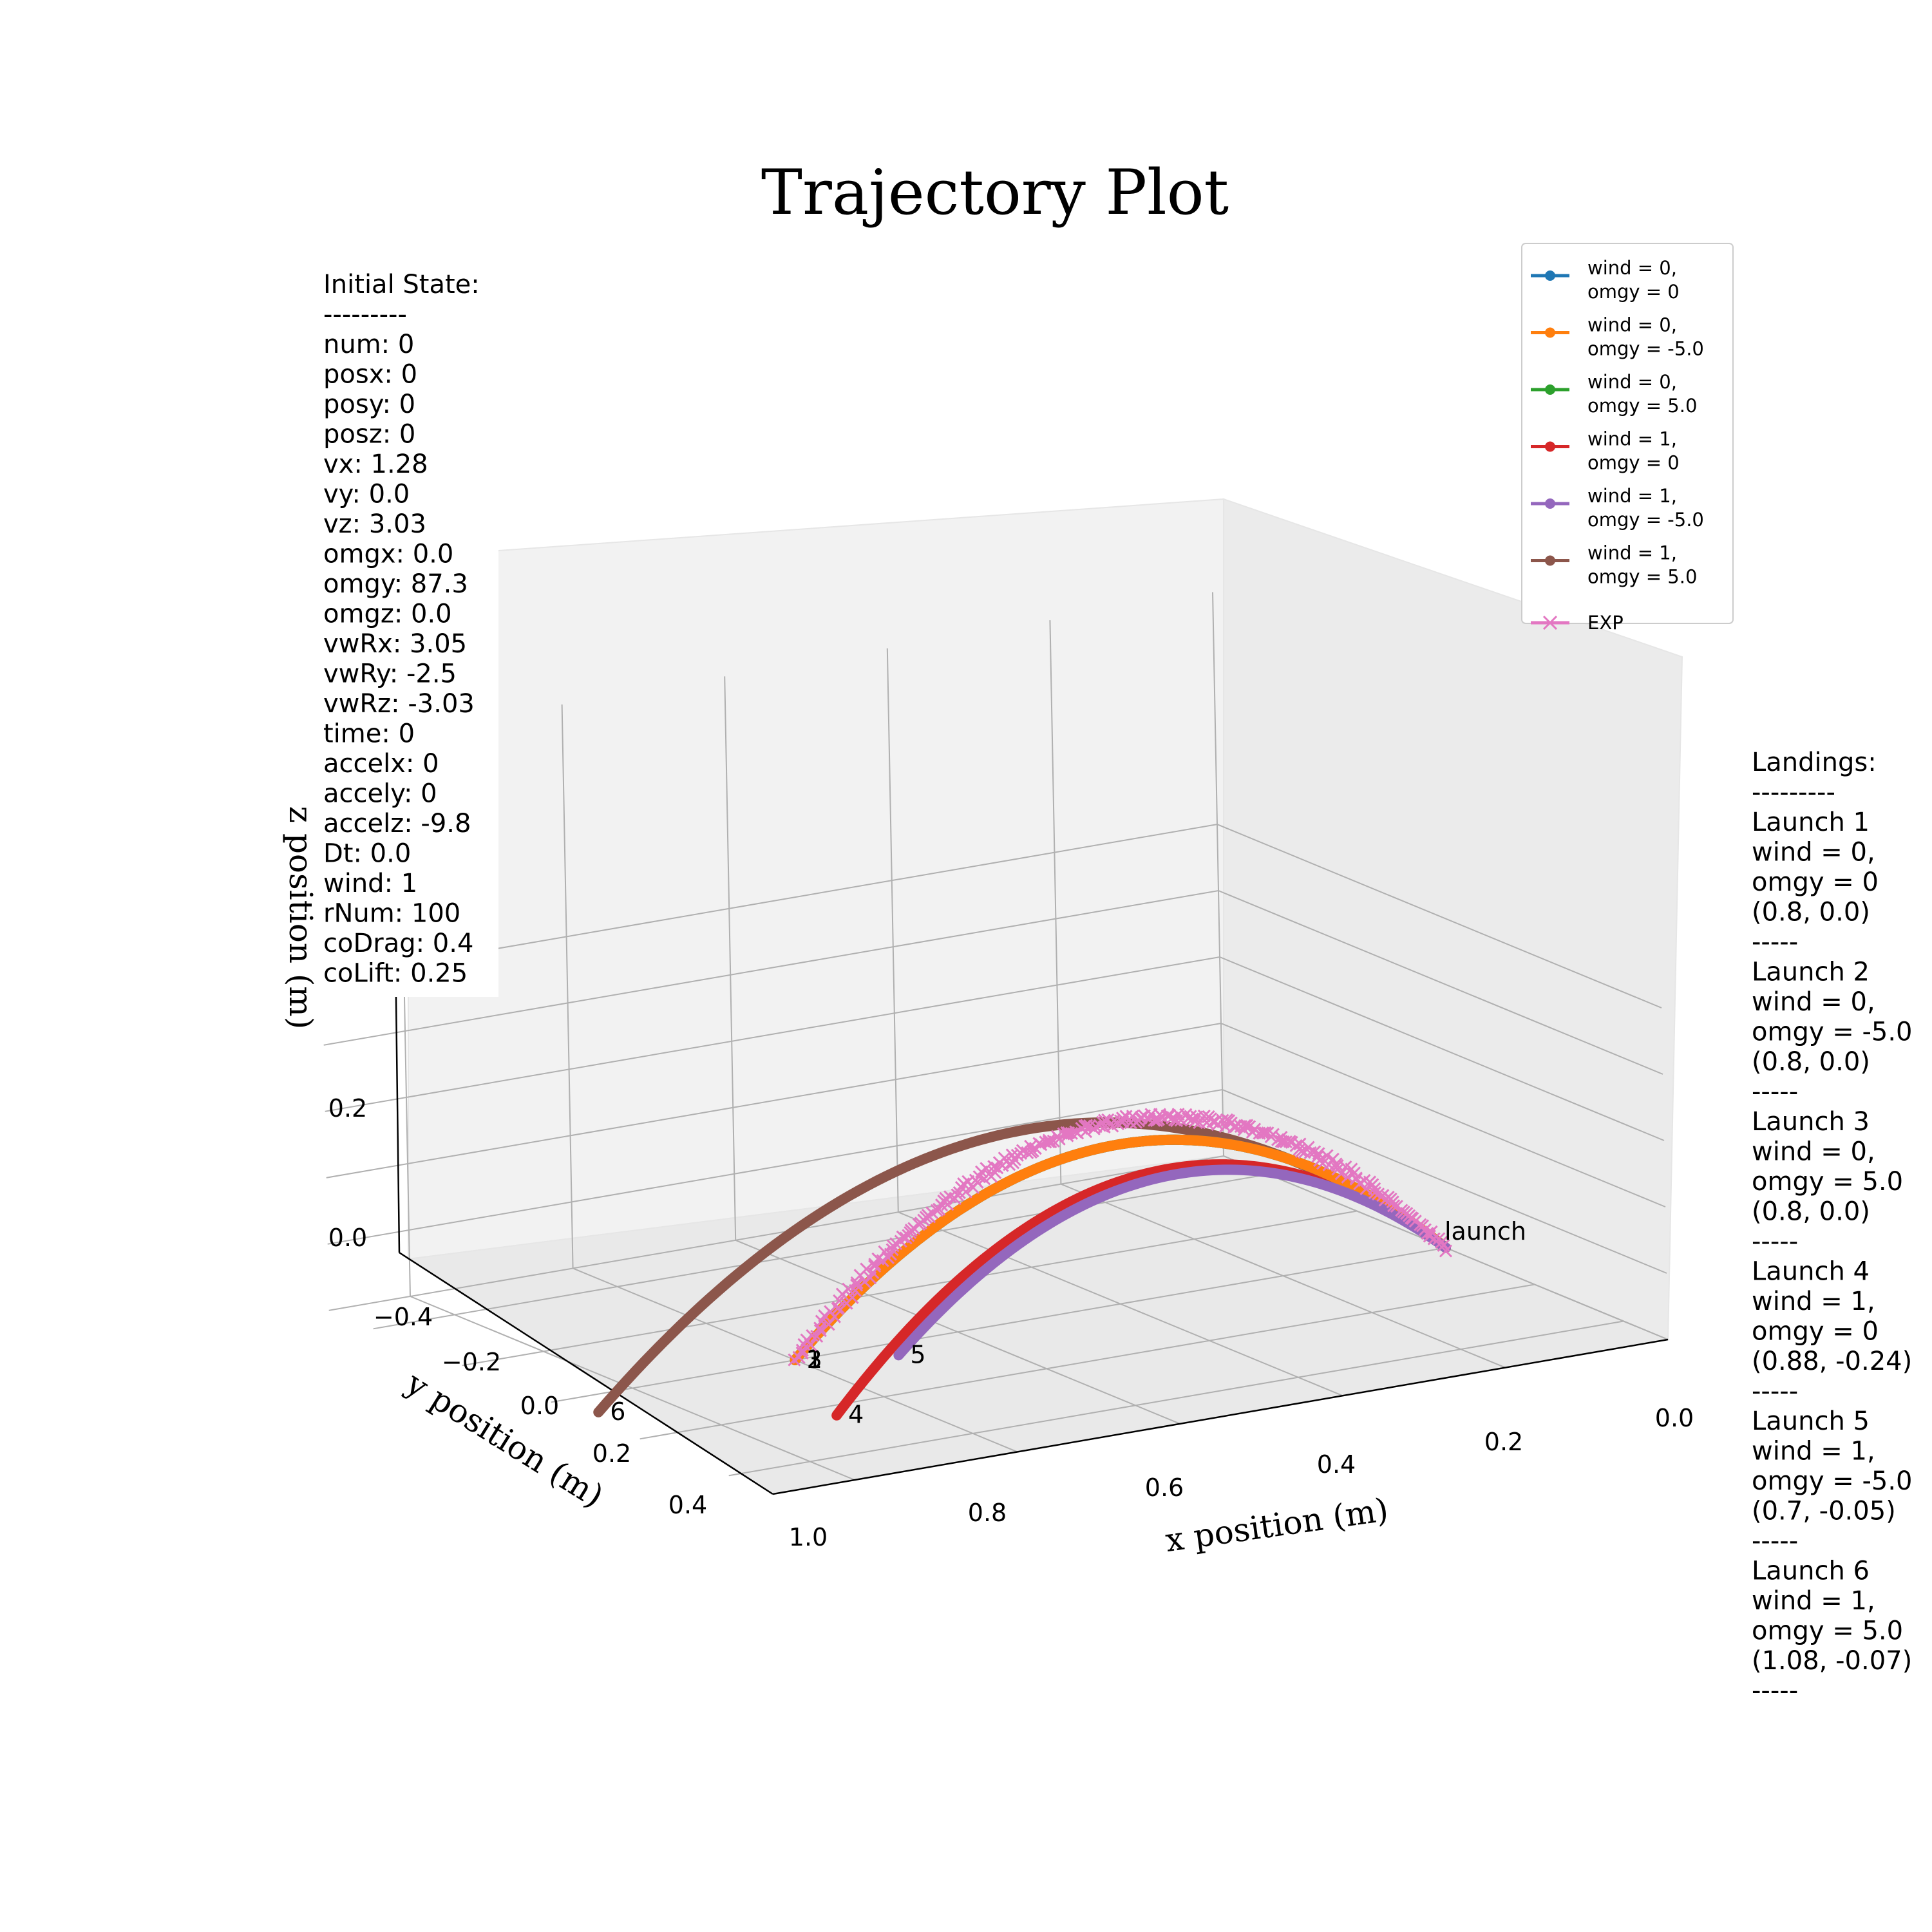 This screenshot has width=1932, height=1932. I want to click on landing-label: 5, so click(917, 1354).